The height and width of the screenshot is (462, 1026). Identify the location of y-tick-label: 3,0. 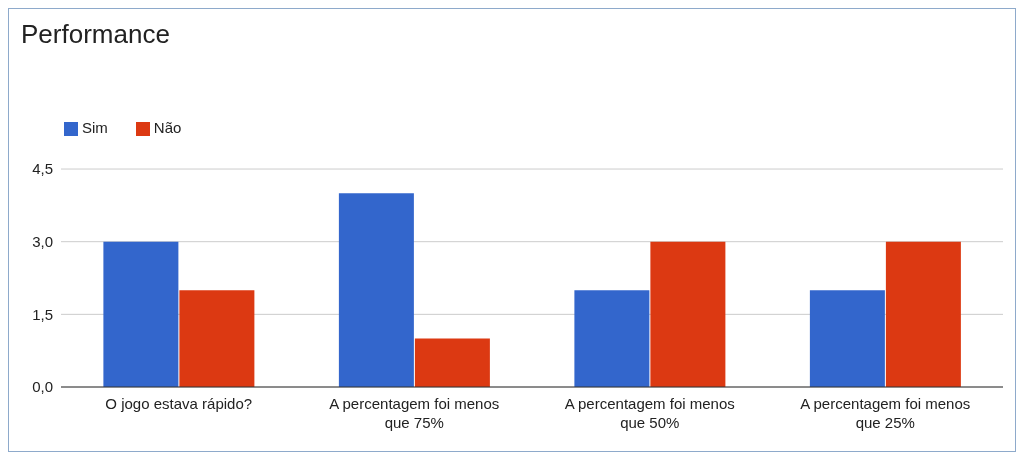
(42, 242).